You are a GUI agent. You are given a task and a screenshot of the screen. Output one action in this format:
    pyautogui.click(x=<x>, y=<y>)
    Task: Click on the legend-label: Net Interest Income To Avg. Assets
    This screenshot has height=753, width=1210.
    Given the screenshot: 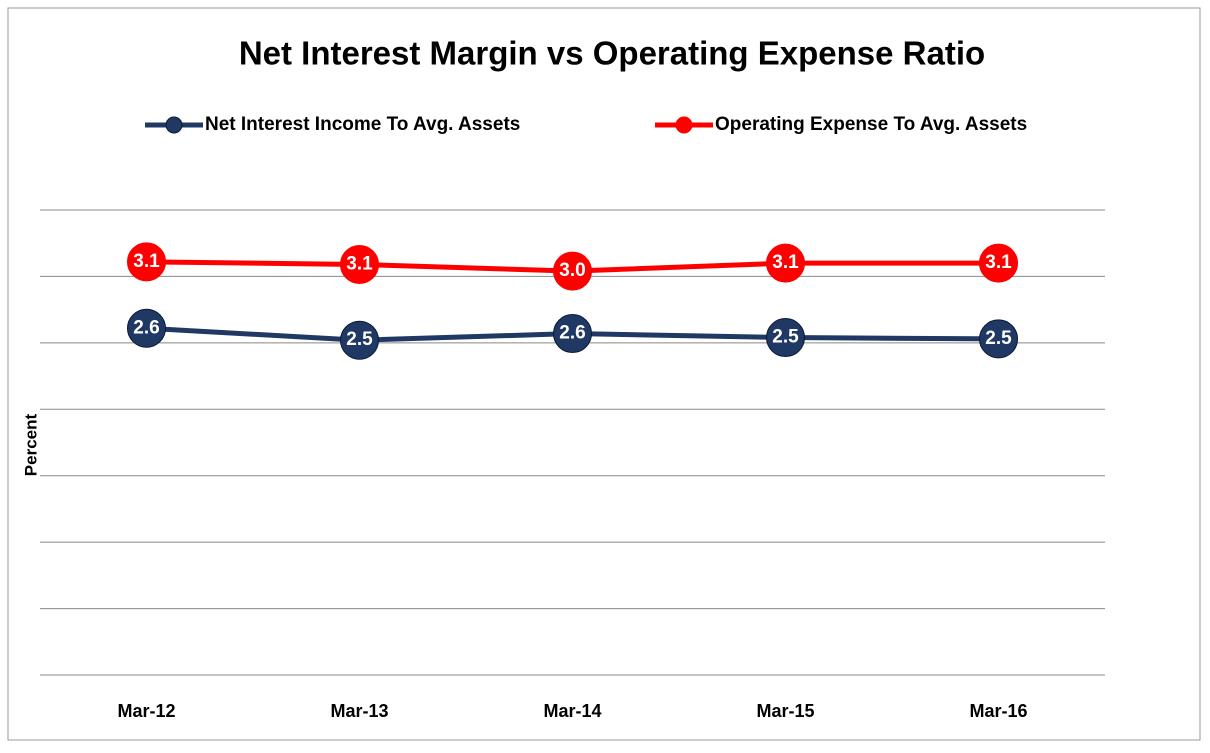 What is the action you would take?
    pyautogui.click(x=362, y=124)
    